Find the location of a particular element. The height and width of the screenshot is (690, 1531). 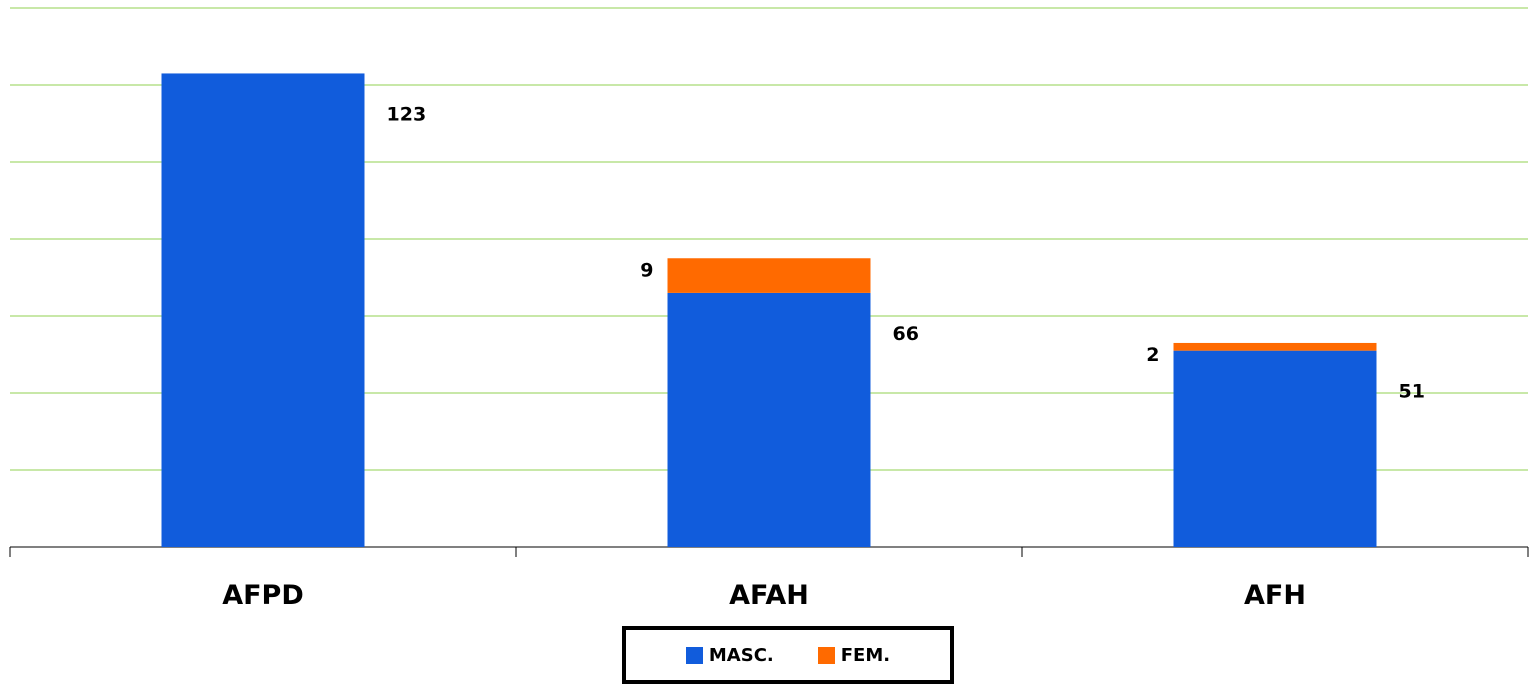

legend-label-fem: FEM. is located at coordinates (865, 655).